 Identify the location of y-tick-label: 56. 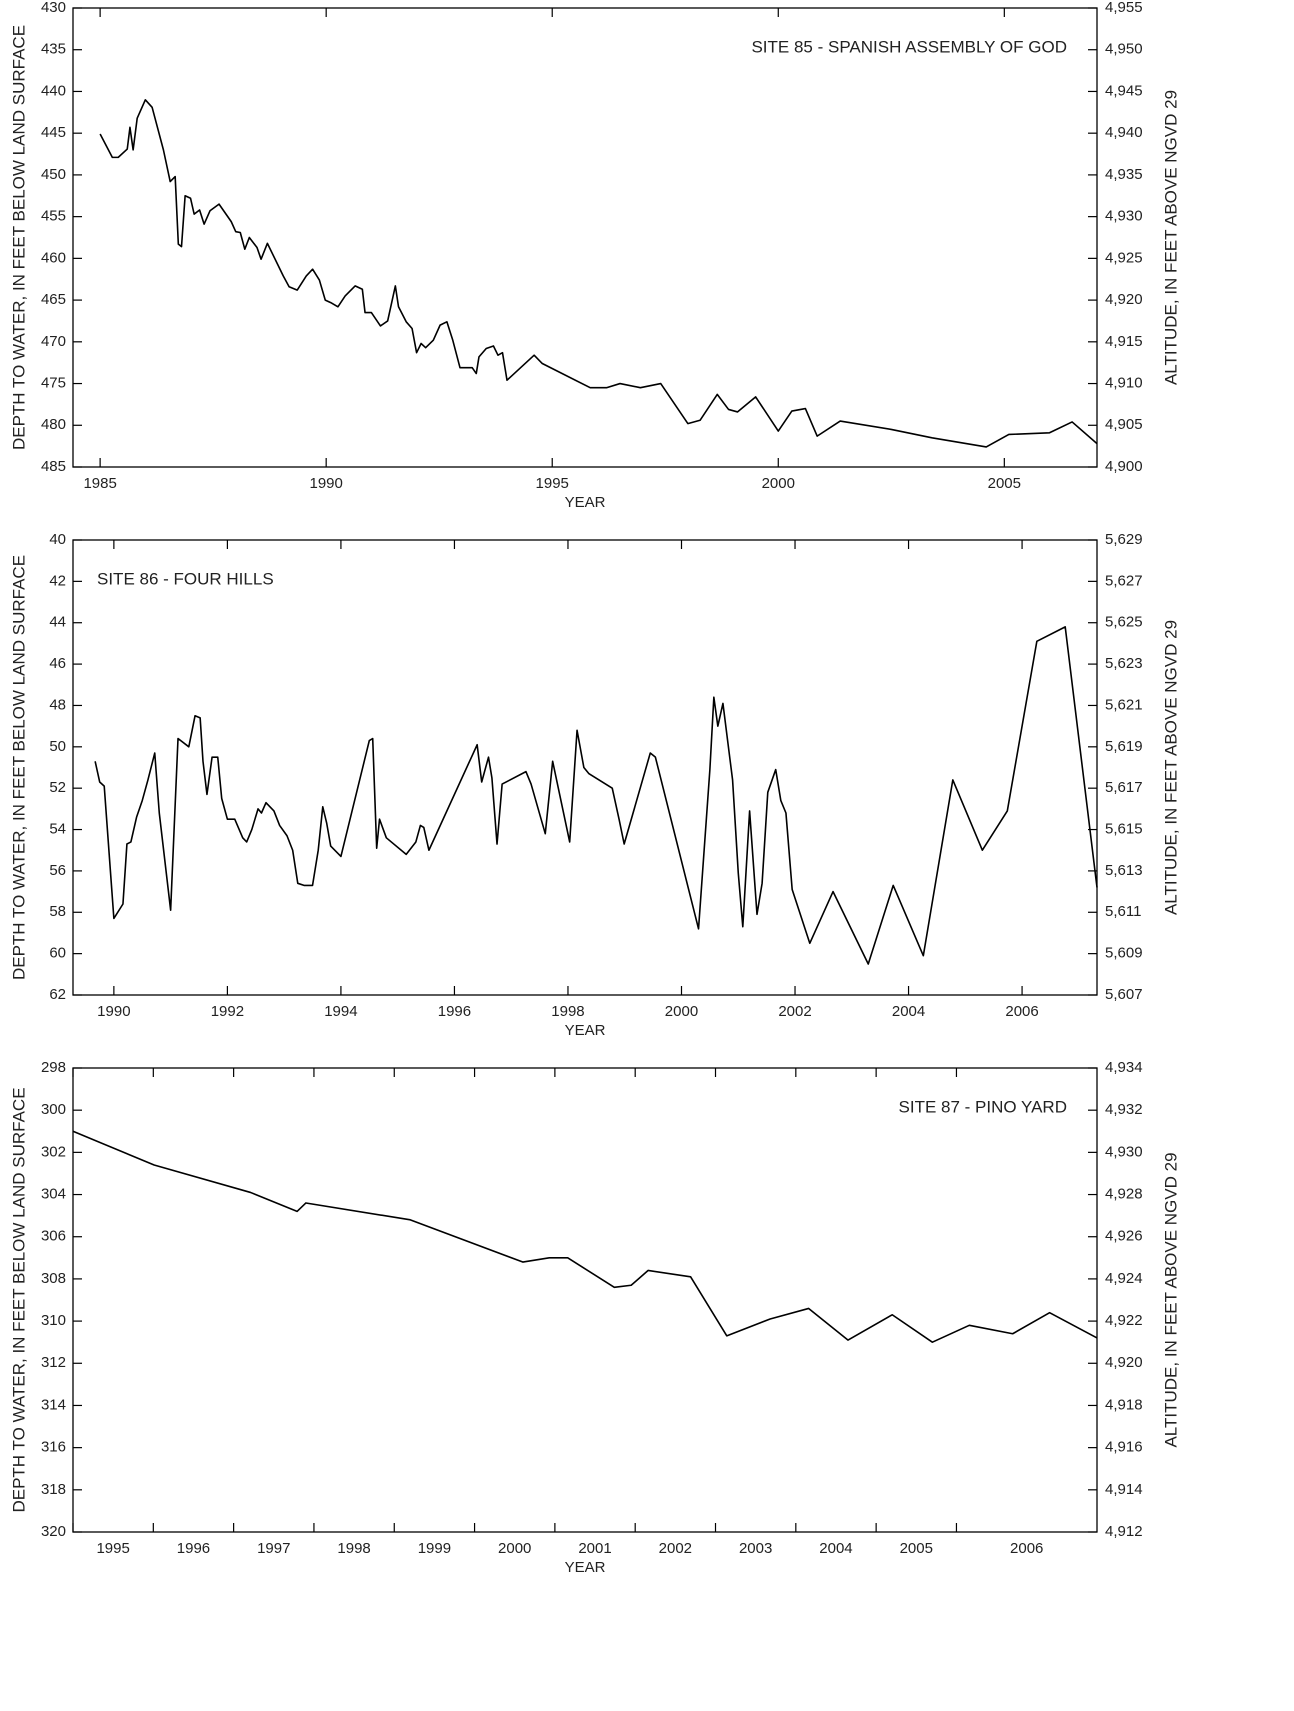
(57, 870).